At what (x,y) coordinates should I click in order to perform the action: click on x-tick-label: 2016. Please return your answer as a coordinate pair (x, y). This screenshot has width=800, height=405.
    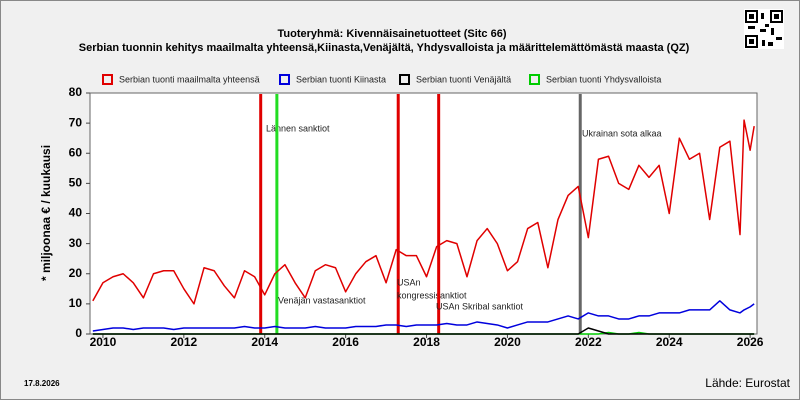
    Looking at the image, I should click on (345, 342).